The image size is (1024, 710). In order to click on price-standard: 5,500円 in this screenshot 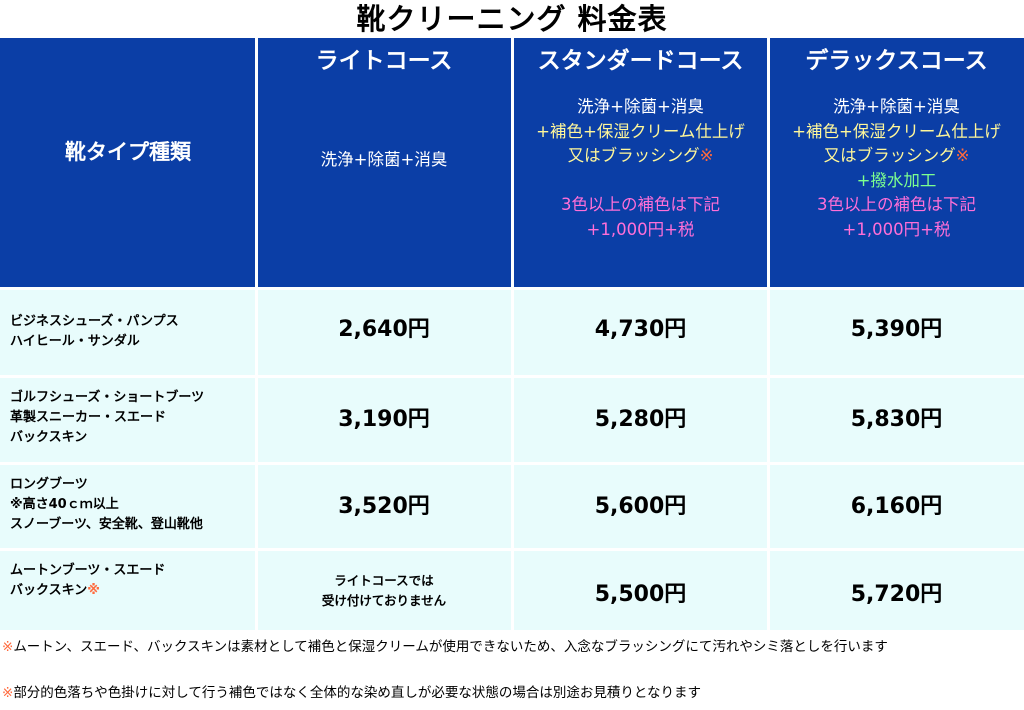, I will do `click(640, 594)`.